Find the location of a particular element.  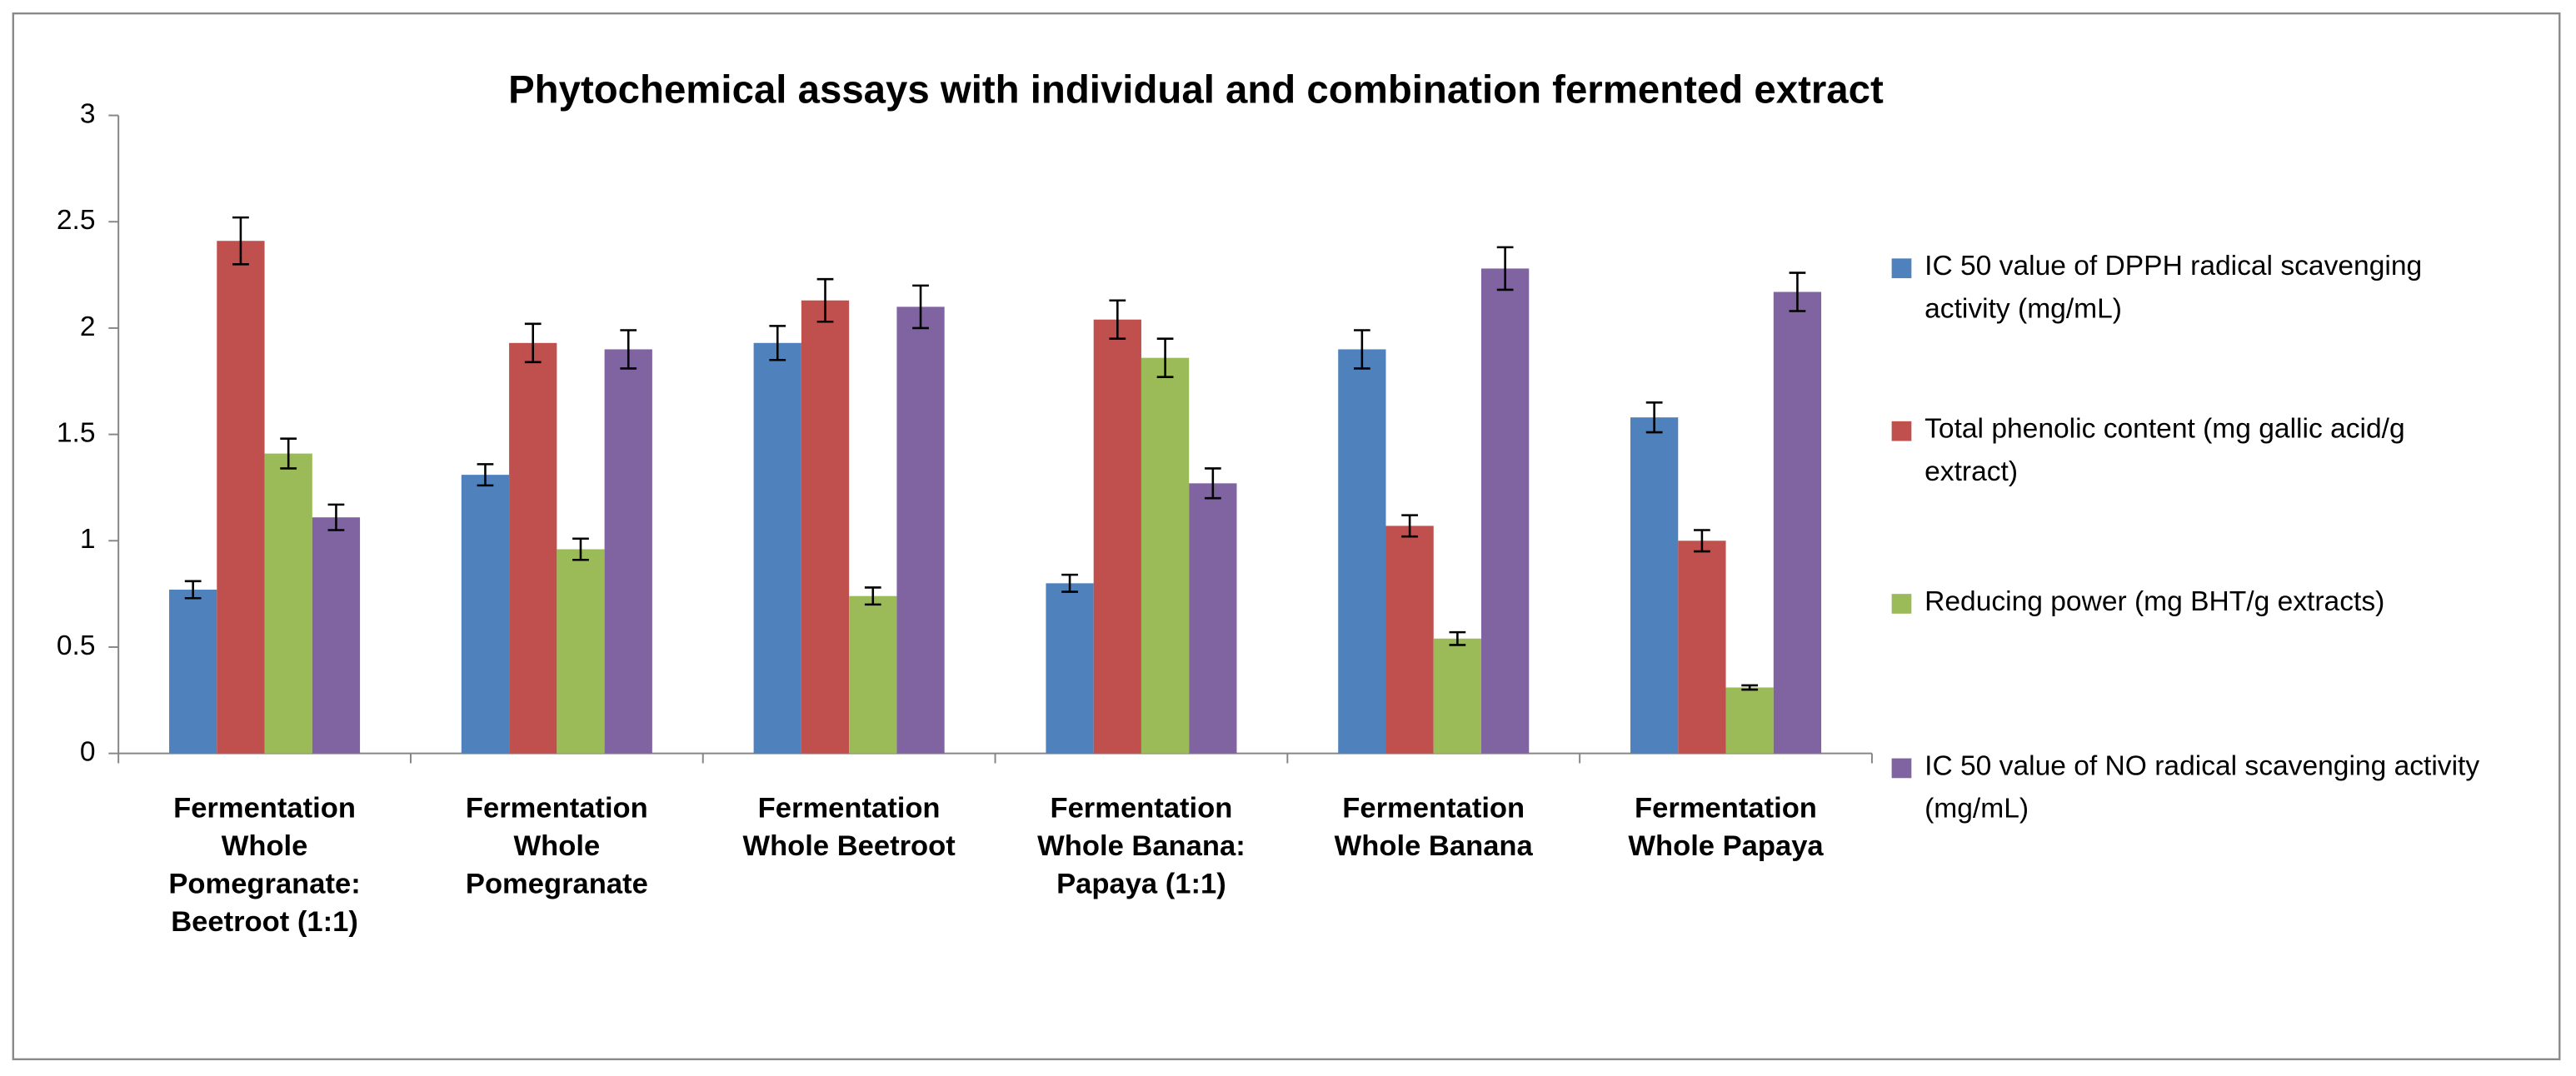

x-tick-label-box: Fermentation Whole Banana: Papaya (1:1) is located at coordinates (1141, 845).